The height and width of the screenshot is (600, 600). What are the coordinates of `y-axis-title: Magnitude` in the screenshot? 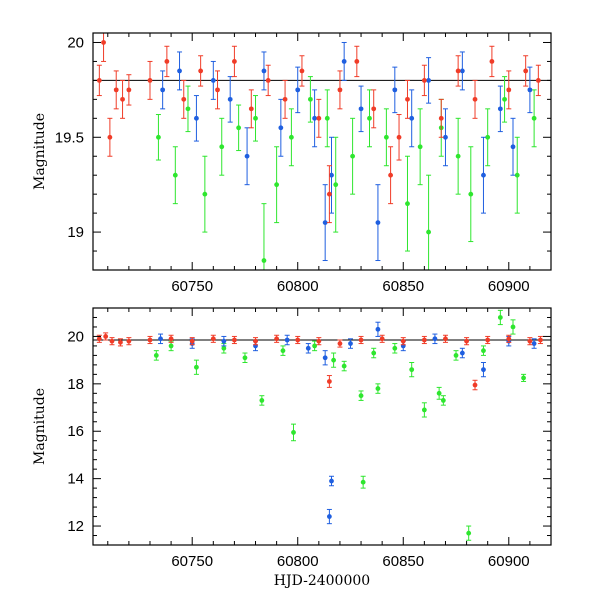 It's located at (40, 151).